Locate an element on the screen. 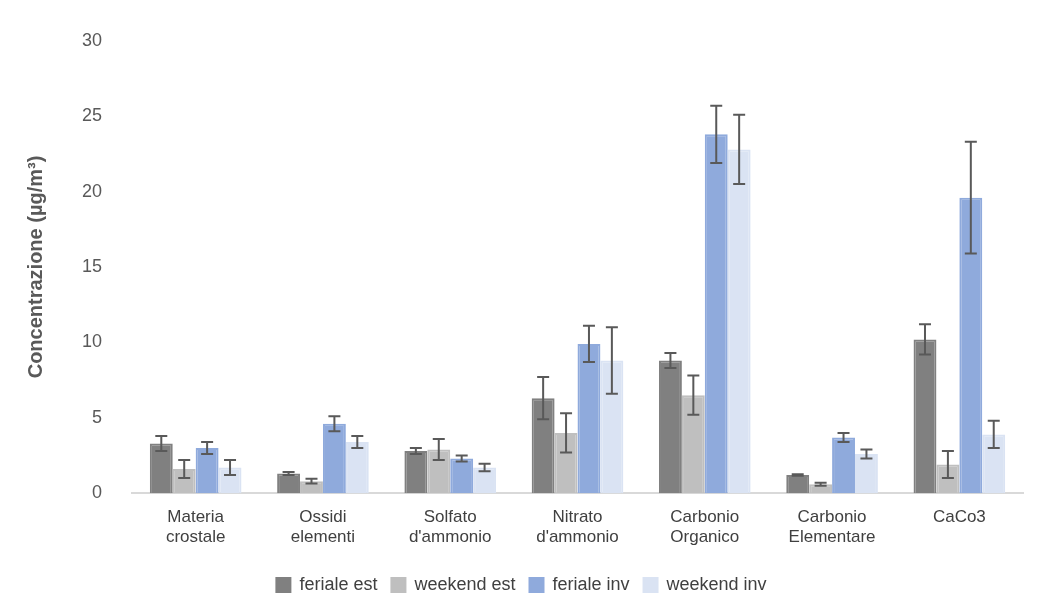 The image size is (1063, 614). y-tick-label: 10 is located at coordinates (92, 341).